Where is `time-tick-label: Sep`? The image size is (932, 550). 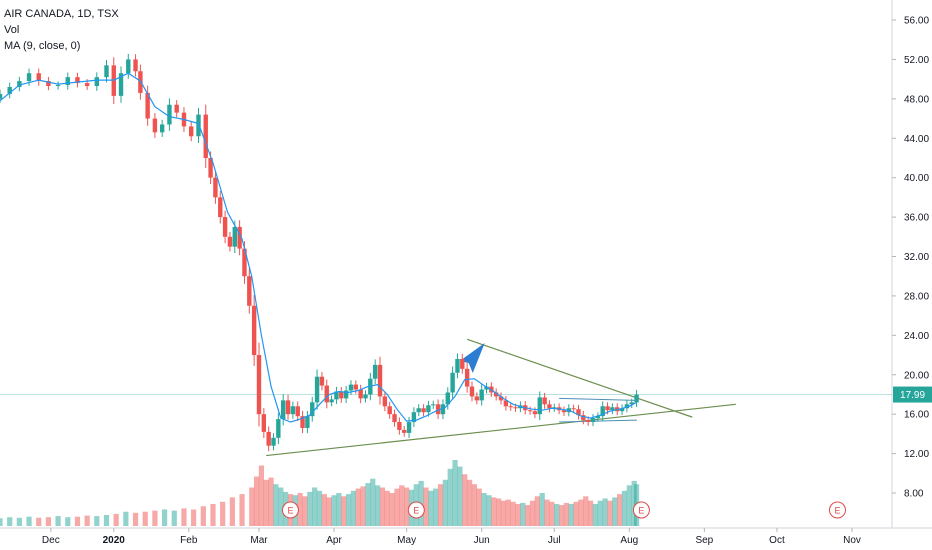 time-tick-label: Sep is located at coordinates (704, 540).